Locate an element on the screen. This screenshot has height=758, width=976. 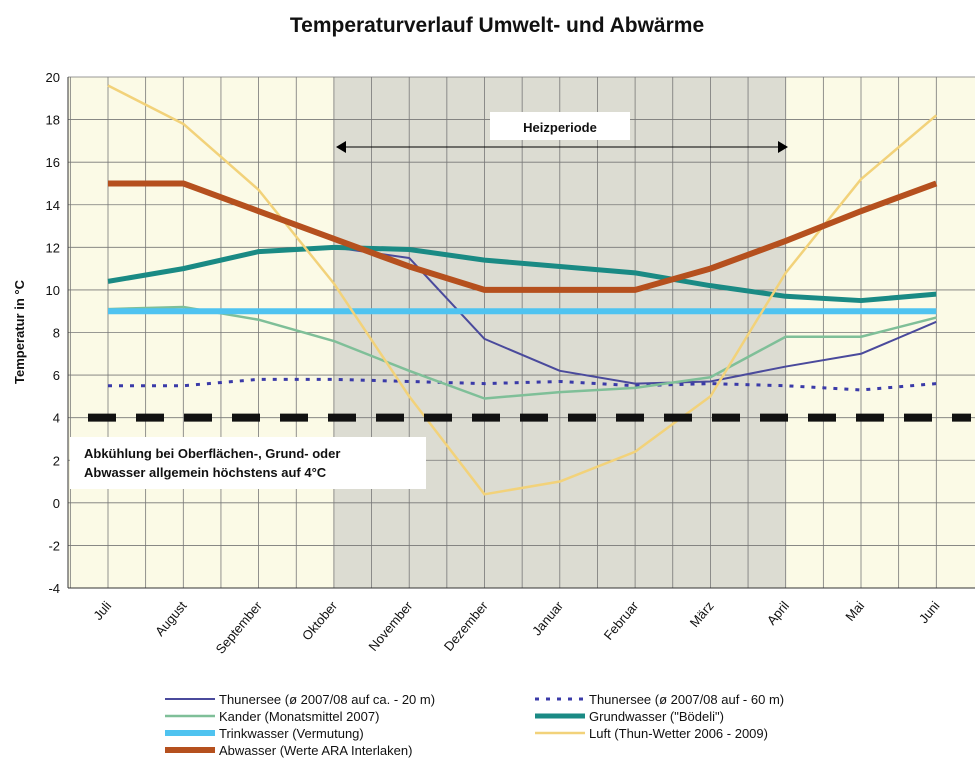
y-tick-label: 14 is located at coordinates (53, 205).